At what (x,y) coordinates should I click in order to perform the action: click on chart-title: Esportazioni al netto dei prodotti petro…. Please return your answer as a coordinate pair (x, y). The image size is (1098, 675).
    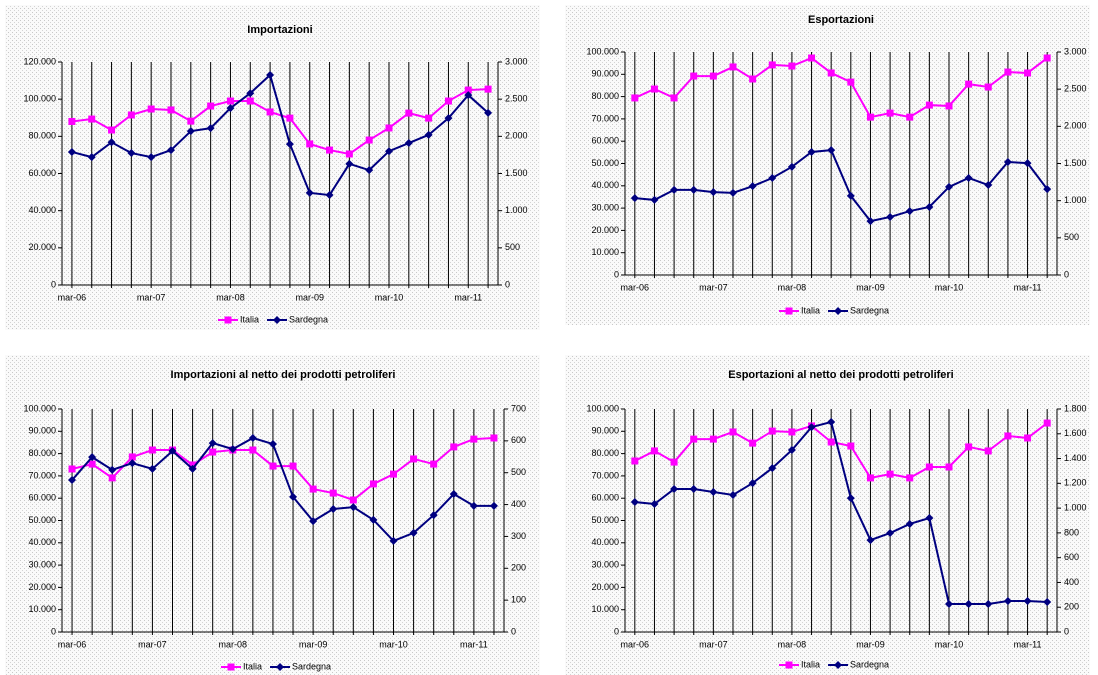
    Looking at the image, I should click on (841, 375).